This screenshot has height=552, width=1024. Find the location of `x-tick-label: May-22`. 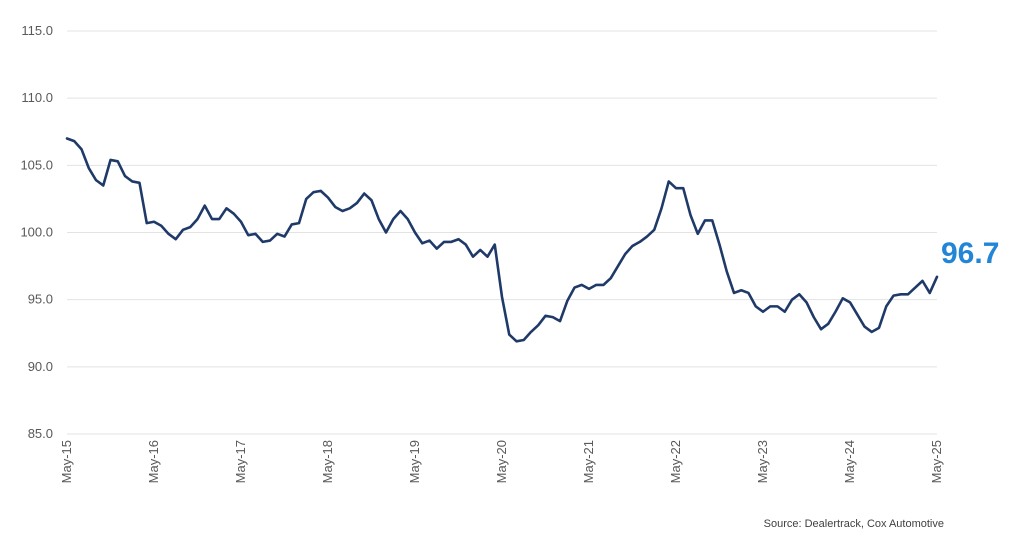

x-tick-label: May-22 is located at coordinates (675, 461).